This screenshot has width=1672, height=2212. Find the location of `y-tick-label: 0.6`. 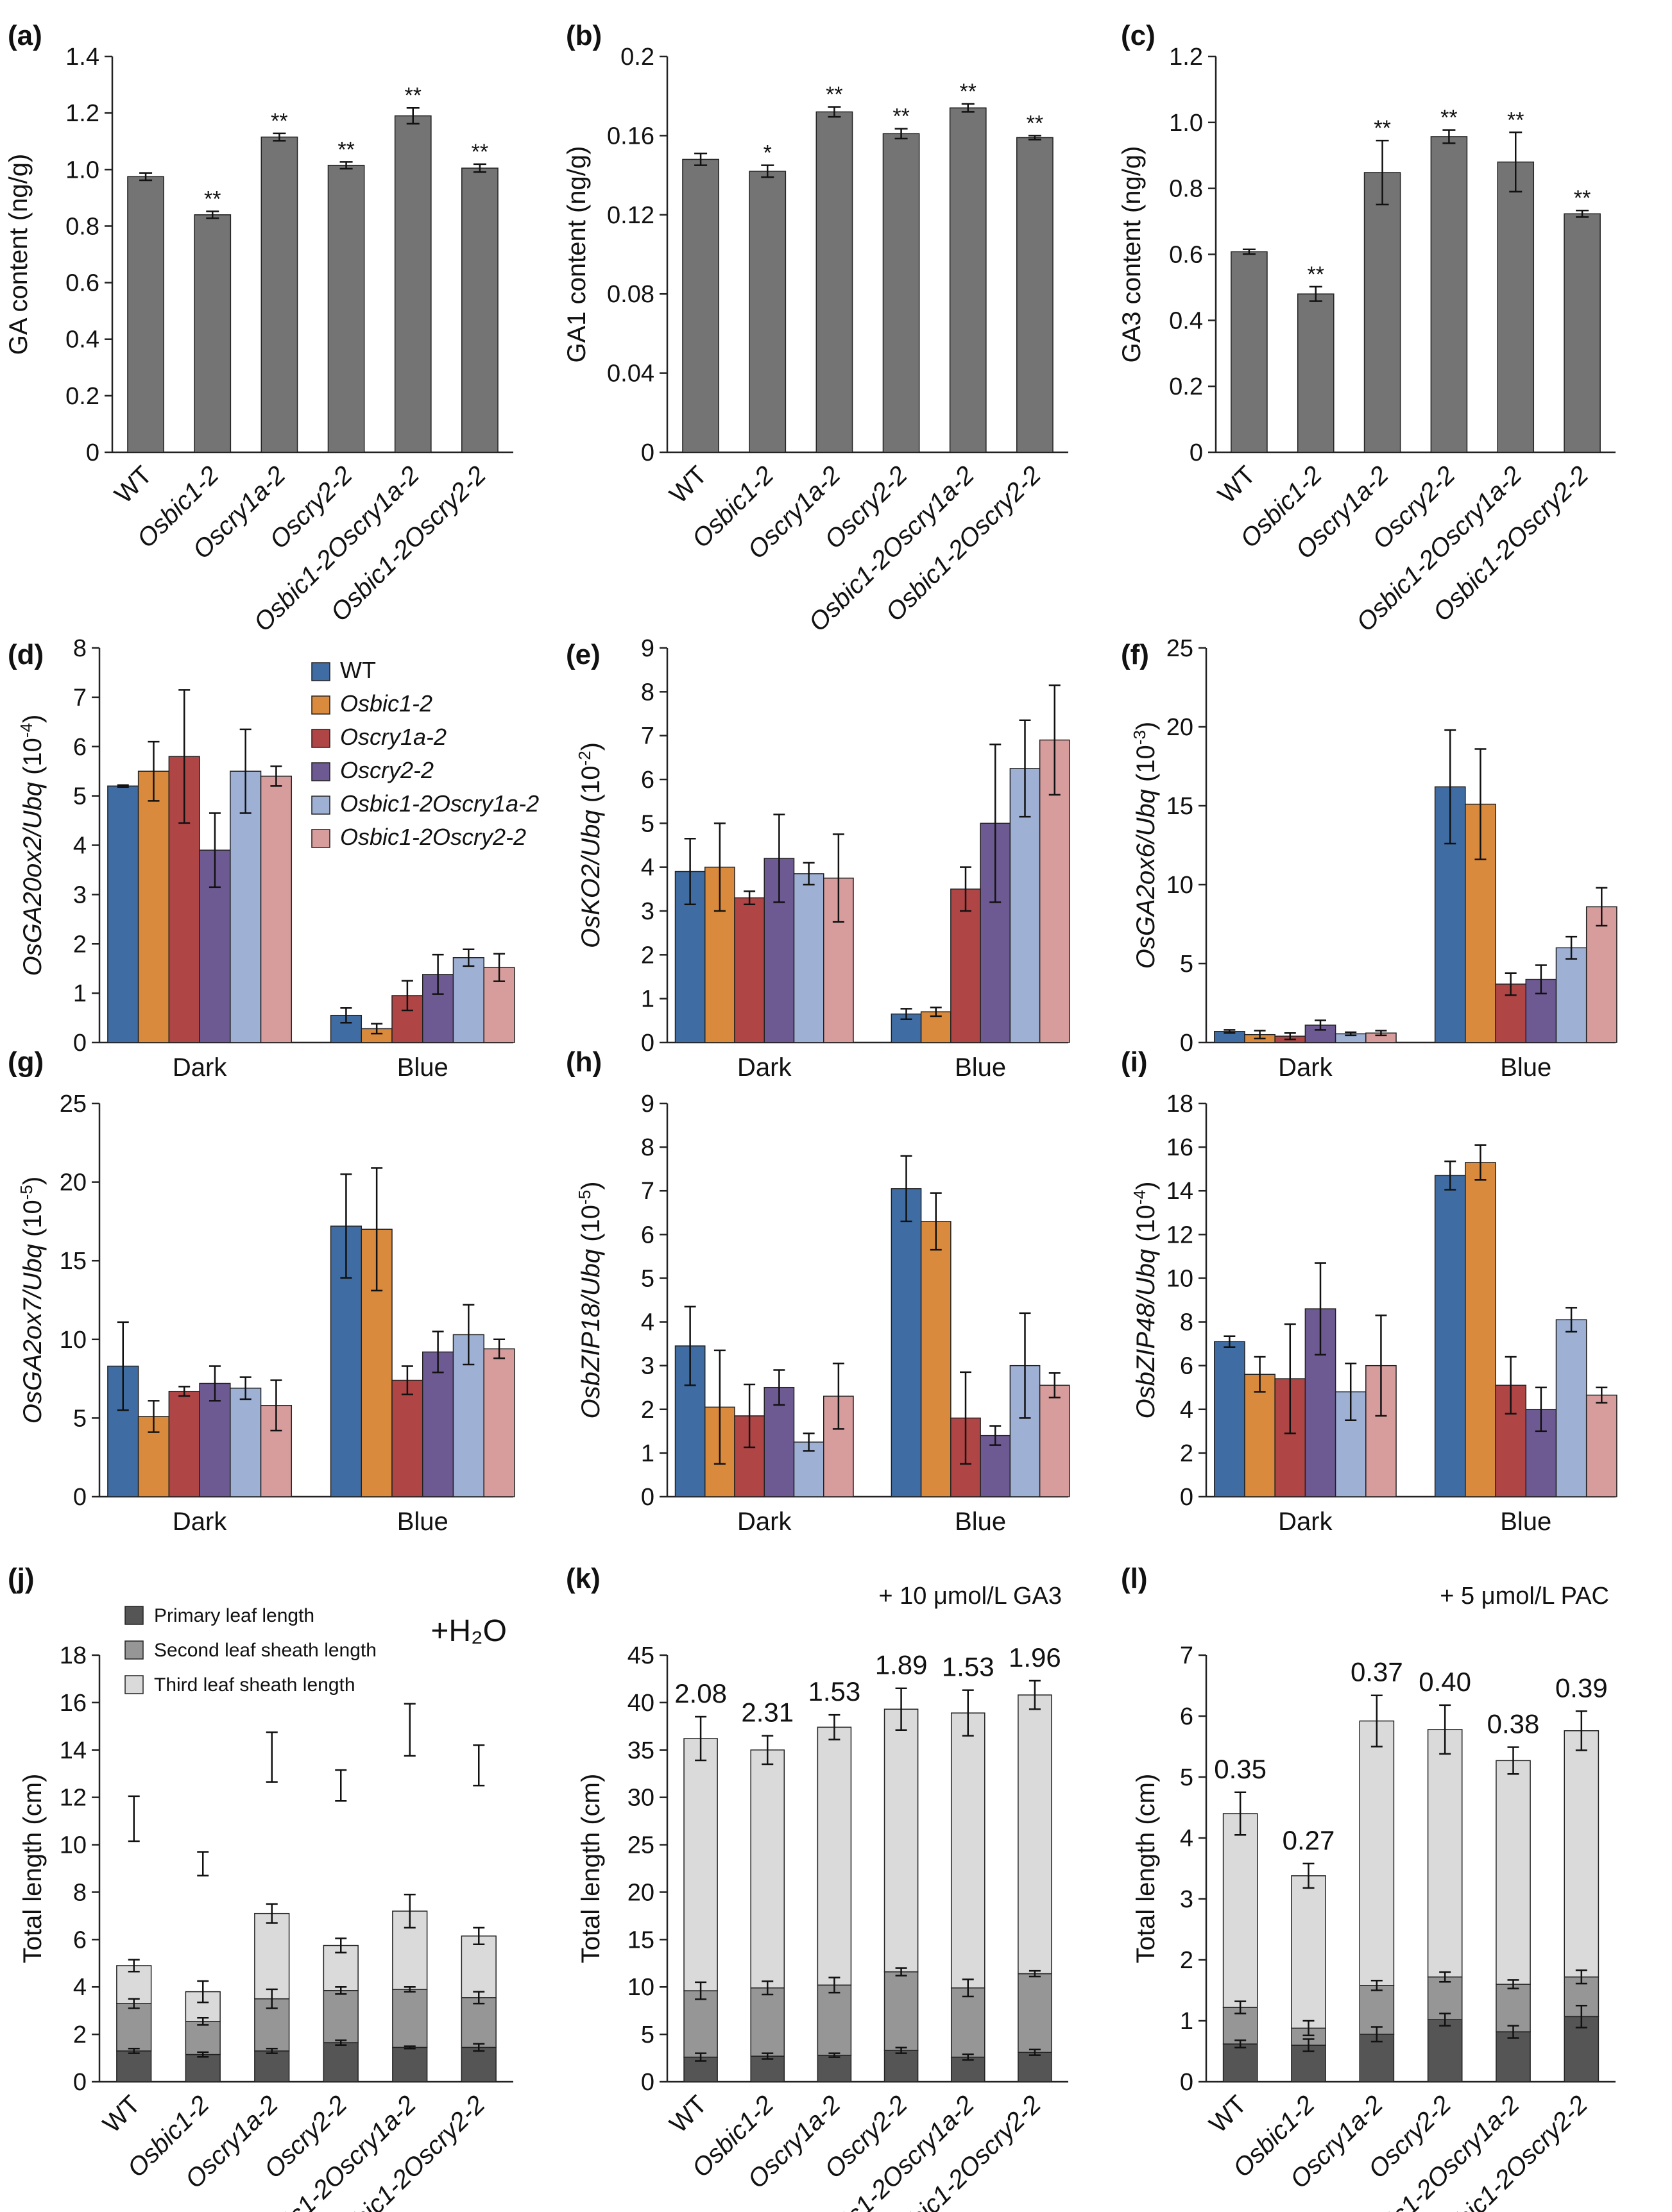

y-tick-label: 0.6 is located at coordinates (82, 283).